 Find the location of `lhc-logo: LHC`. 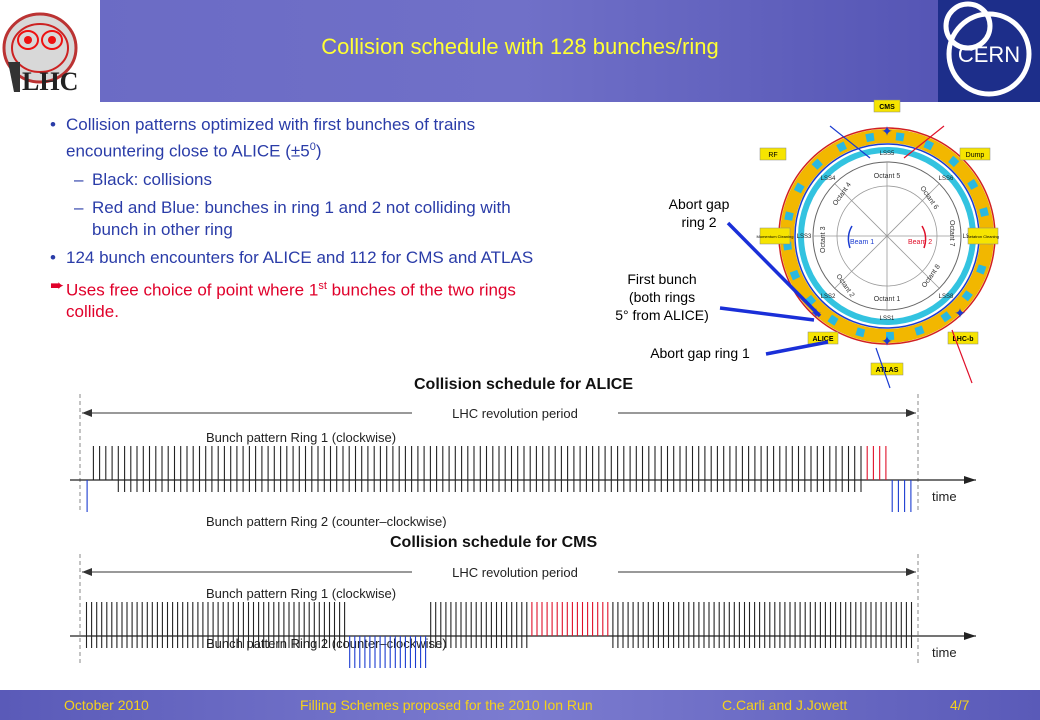

lhc-logo: LHC is located at coordinates (50, 51).